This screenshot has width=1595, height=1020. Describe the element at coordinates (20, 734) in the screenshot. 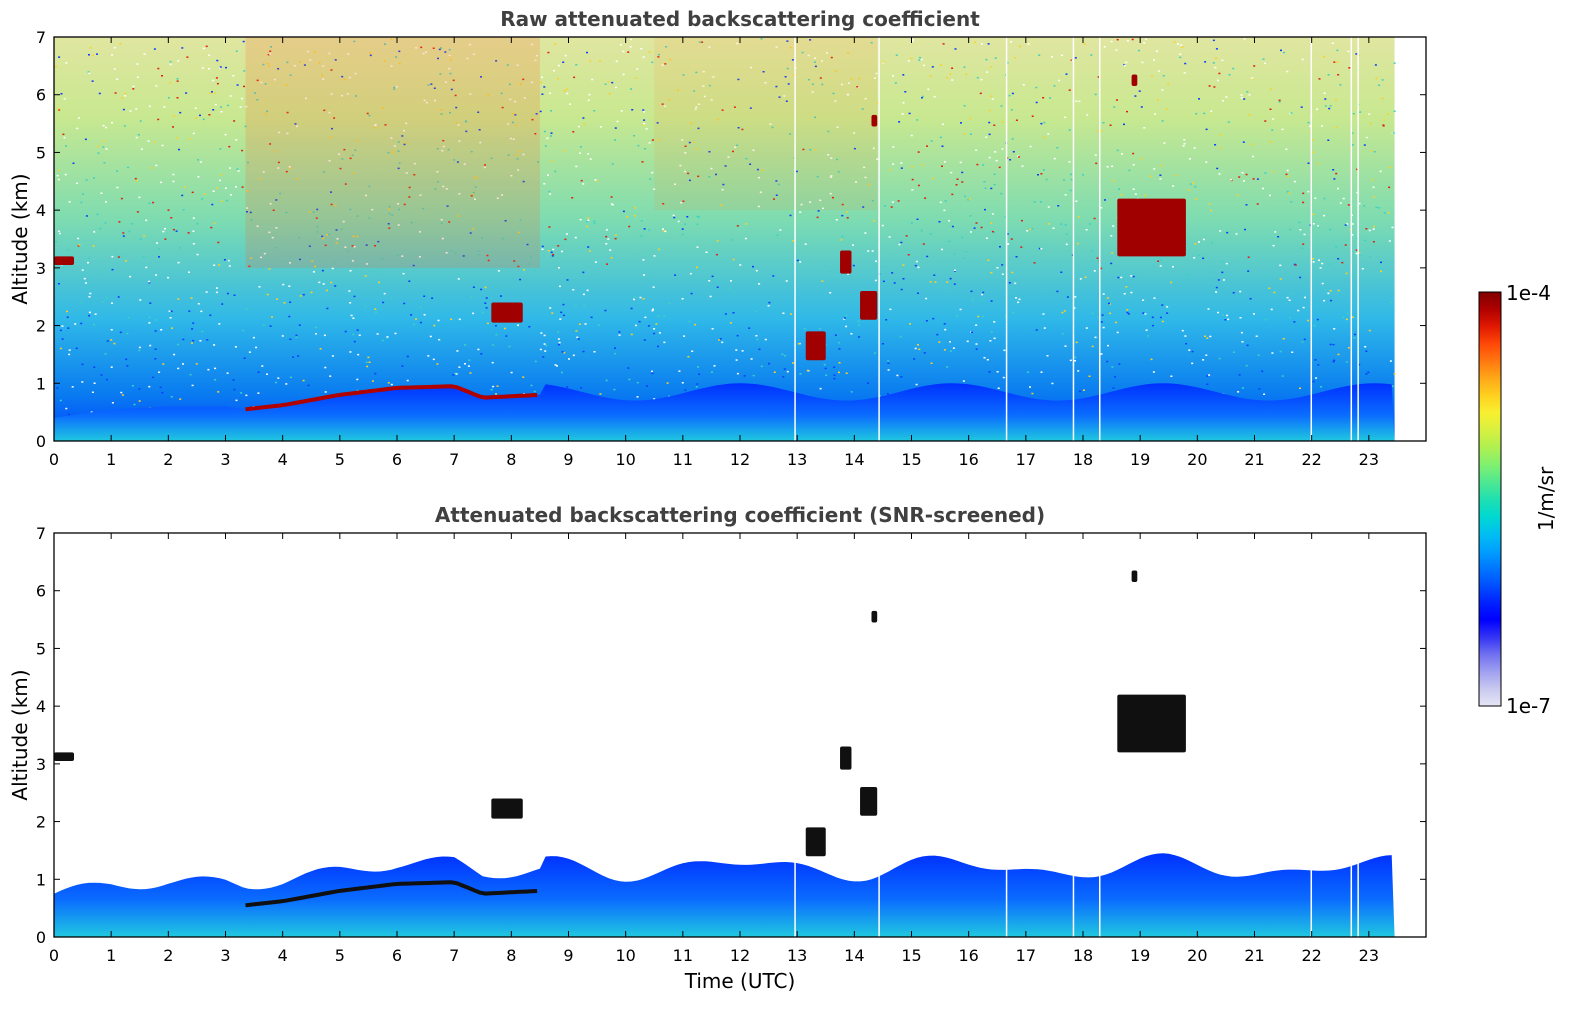

I see `panel2-ylabel: Altitude (km)` at that location.